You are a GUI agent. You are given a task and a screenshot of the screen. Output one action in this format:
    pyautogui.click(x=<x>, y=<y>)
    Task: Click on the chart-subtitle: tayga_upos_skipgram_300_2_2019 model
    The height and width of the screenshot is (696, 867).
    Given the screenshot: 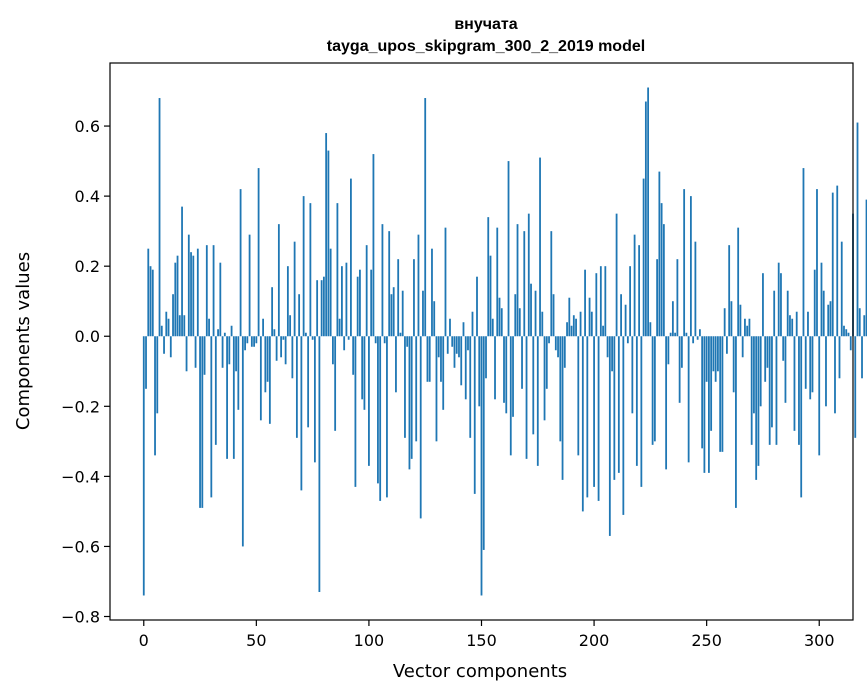 What is the action you would take?
    pyautogui.click(x=486, y=46)
    